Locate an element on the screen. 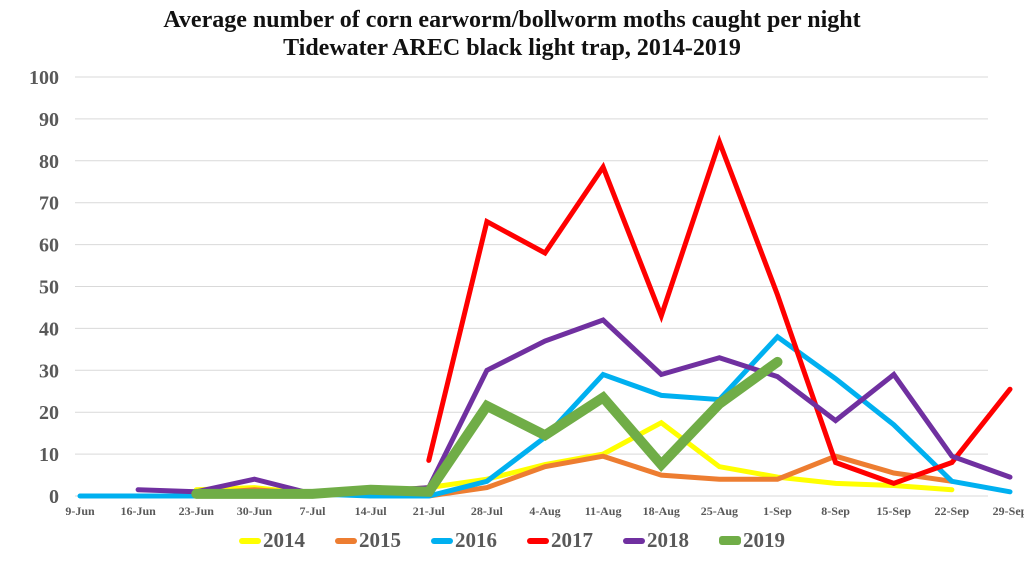  y-tick-label: 70 is located at coordinates (49, 204).